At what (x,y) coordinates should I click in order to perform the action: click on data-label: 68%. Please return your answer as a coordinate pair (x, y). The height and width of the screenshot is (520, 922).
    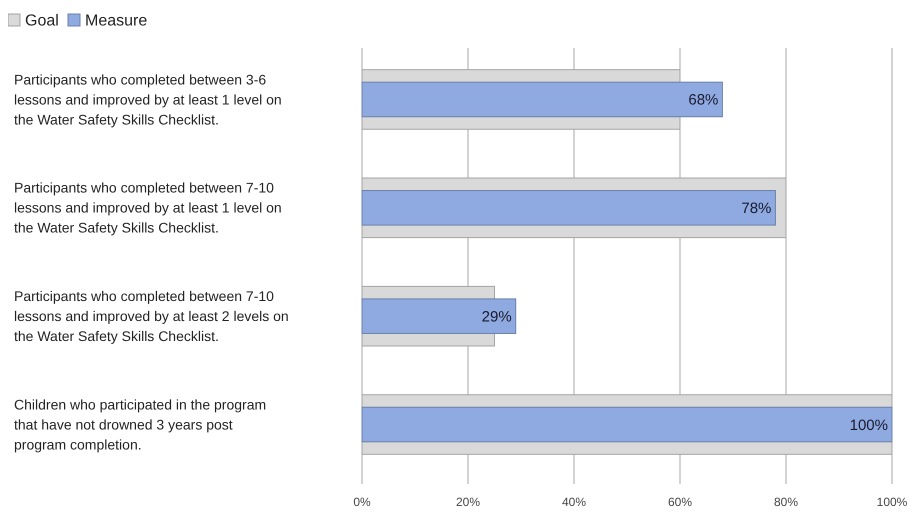
    Looking at the image, I should click on (703, 100).